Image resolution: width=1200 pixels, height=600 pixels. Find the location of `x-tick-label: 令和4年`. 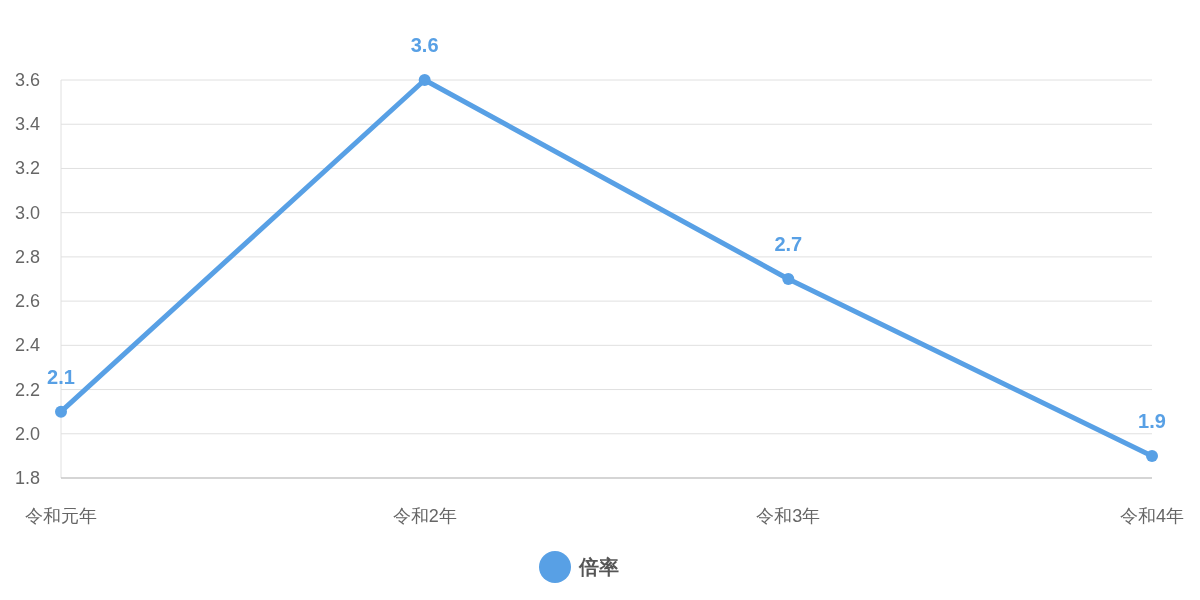

x-tick-label: 令和4年 is located at coordinates (1152, 516).